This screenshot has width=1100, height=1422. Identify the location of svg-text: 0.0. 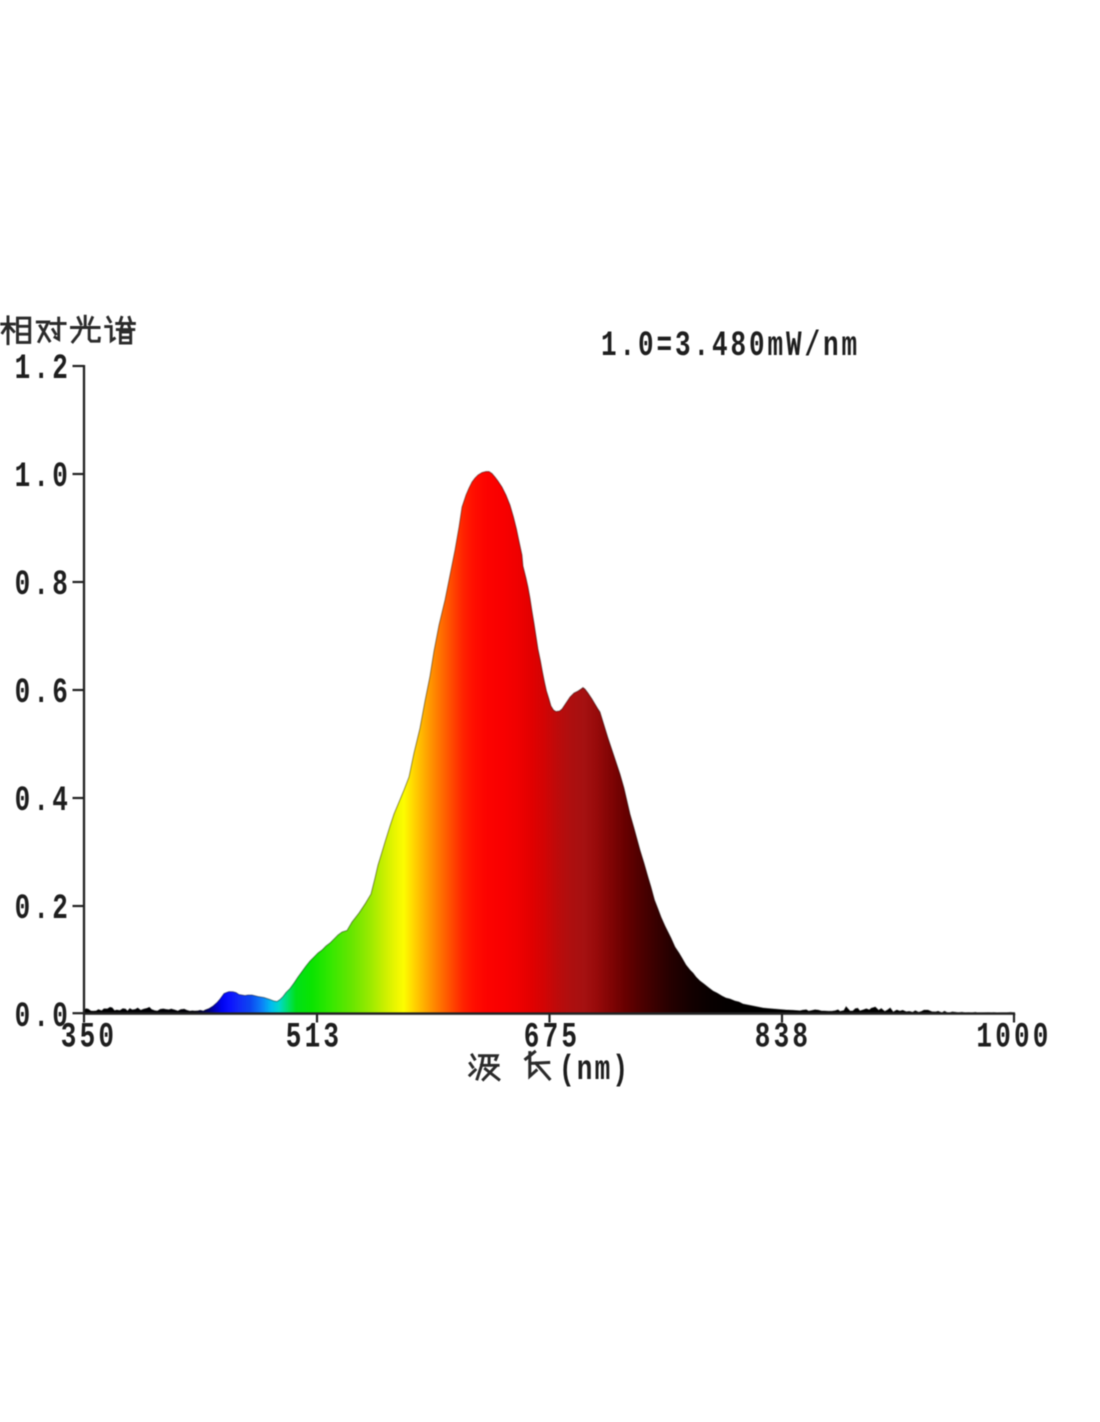
(43, 1018).